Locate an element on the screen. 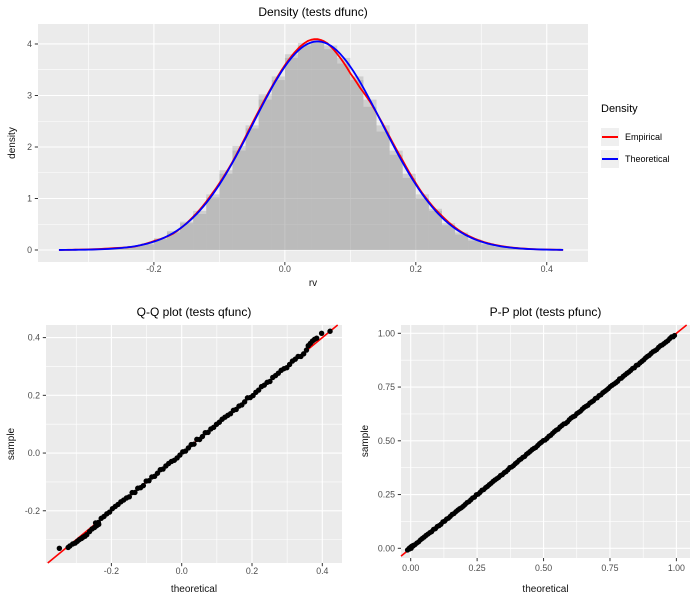 This screenshot has width=700, height=600. theoretical-line-swatch is located at coordinates (610, 159).